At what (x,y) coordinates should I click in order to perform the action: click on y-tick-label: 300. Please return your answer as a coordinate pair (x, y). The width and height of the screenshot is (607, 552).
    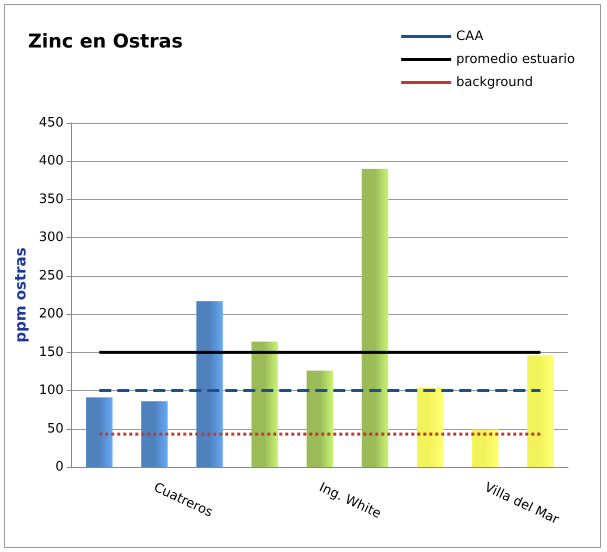
    Looking at the image, I should click on (51, 238).